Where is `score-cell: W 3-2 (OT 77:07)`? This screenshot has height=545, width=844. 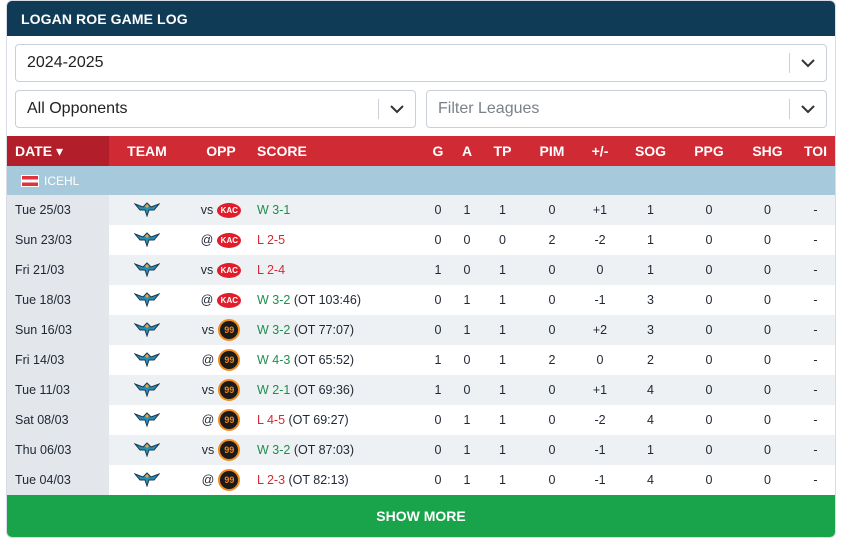
score-cell: W 3-2 (OT 77:07) is located at coordinates (338, 330).